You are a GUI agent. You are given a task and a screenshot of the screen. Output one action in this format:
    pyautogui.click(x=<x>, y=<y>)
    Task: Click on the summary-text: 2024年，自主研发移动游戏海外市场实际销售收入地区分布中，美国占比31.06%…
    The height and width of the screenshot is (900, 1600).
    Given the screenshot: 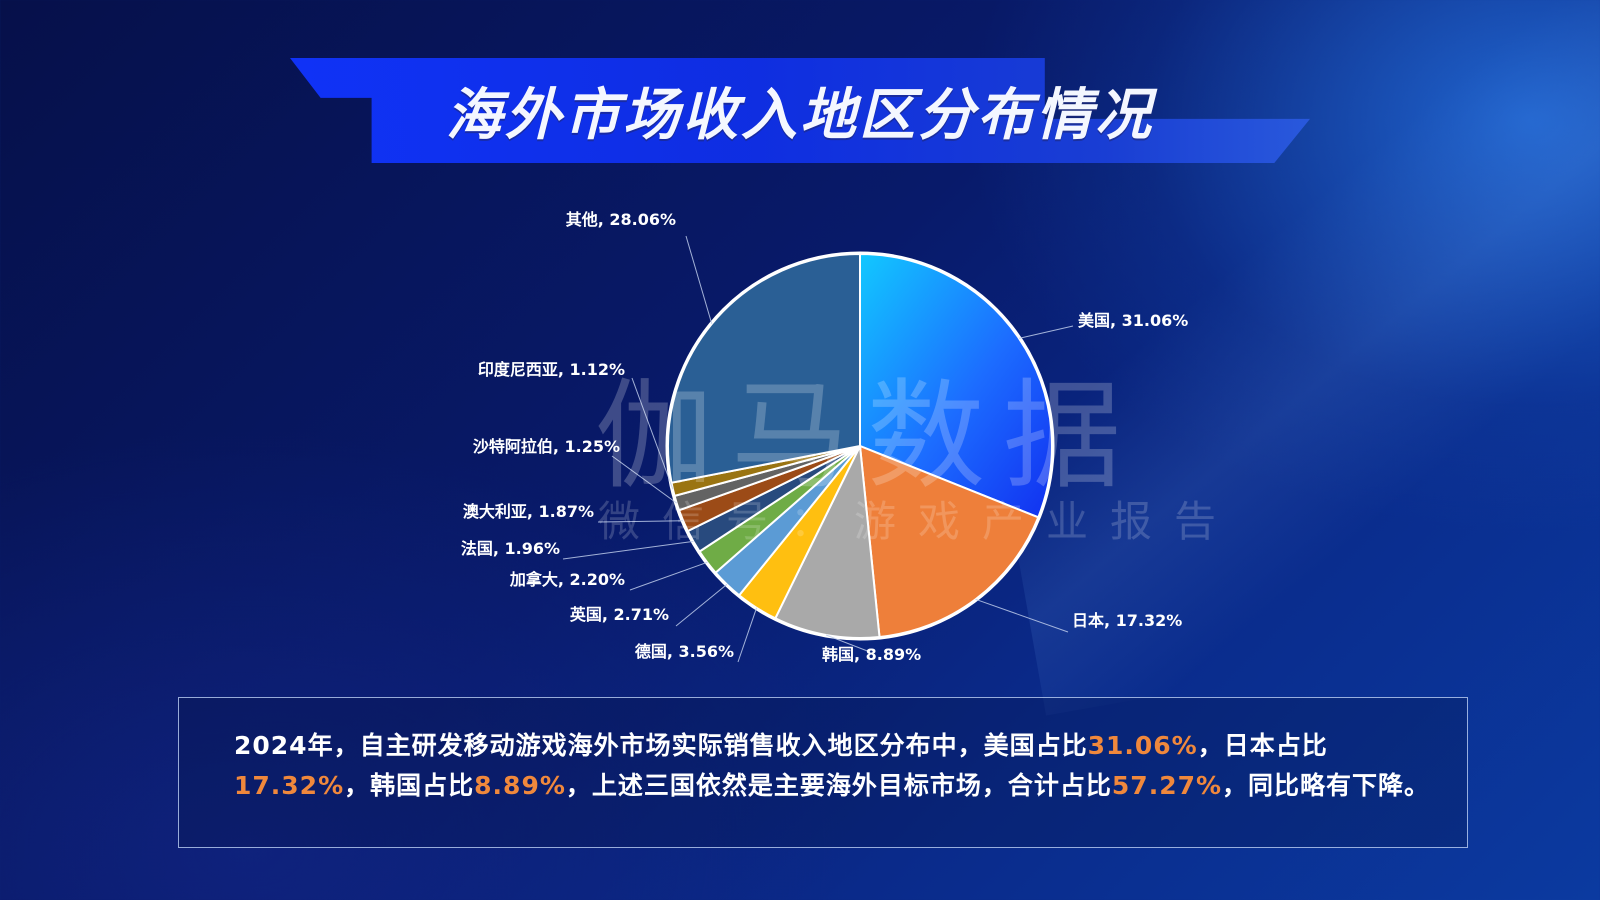 What is the action you would take?
    pyautogui.click(x=844, y=766)
    